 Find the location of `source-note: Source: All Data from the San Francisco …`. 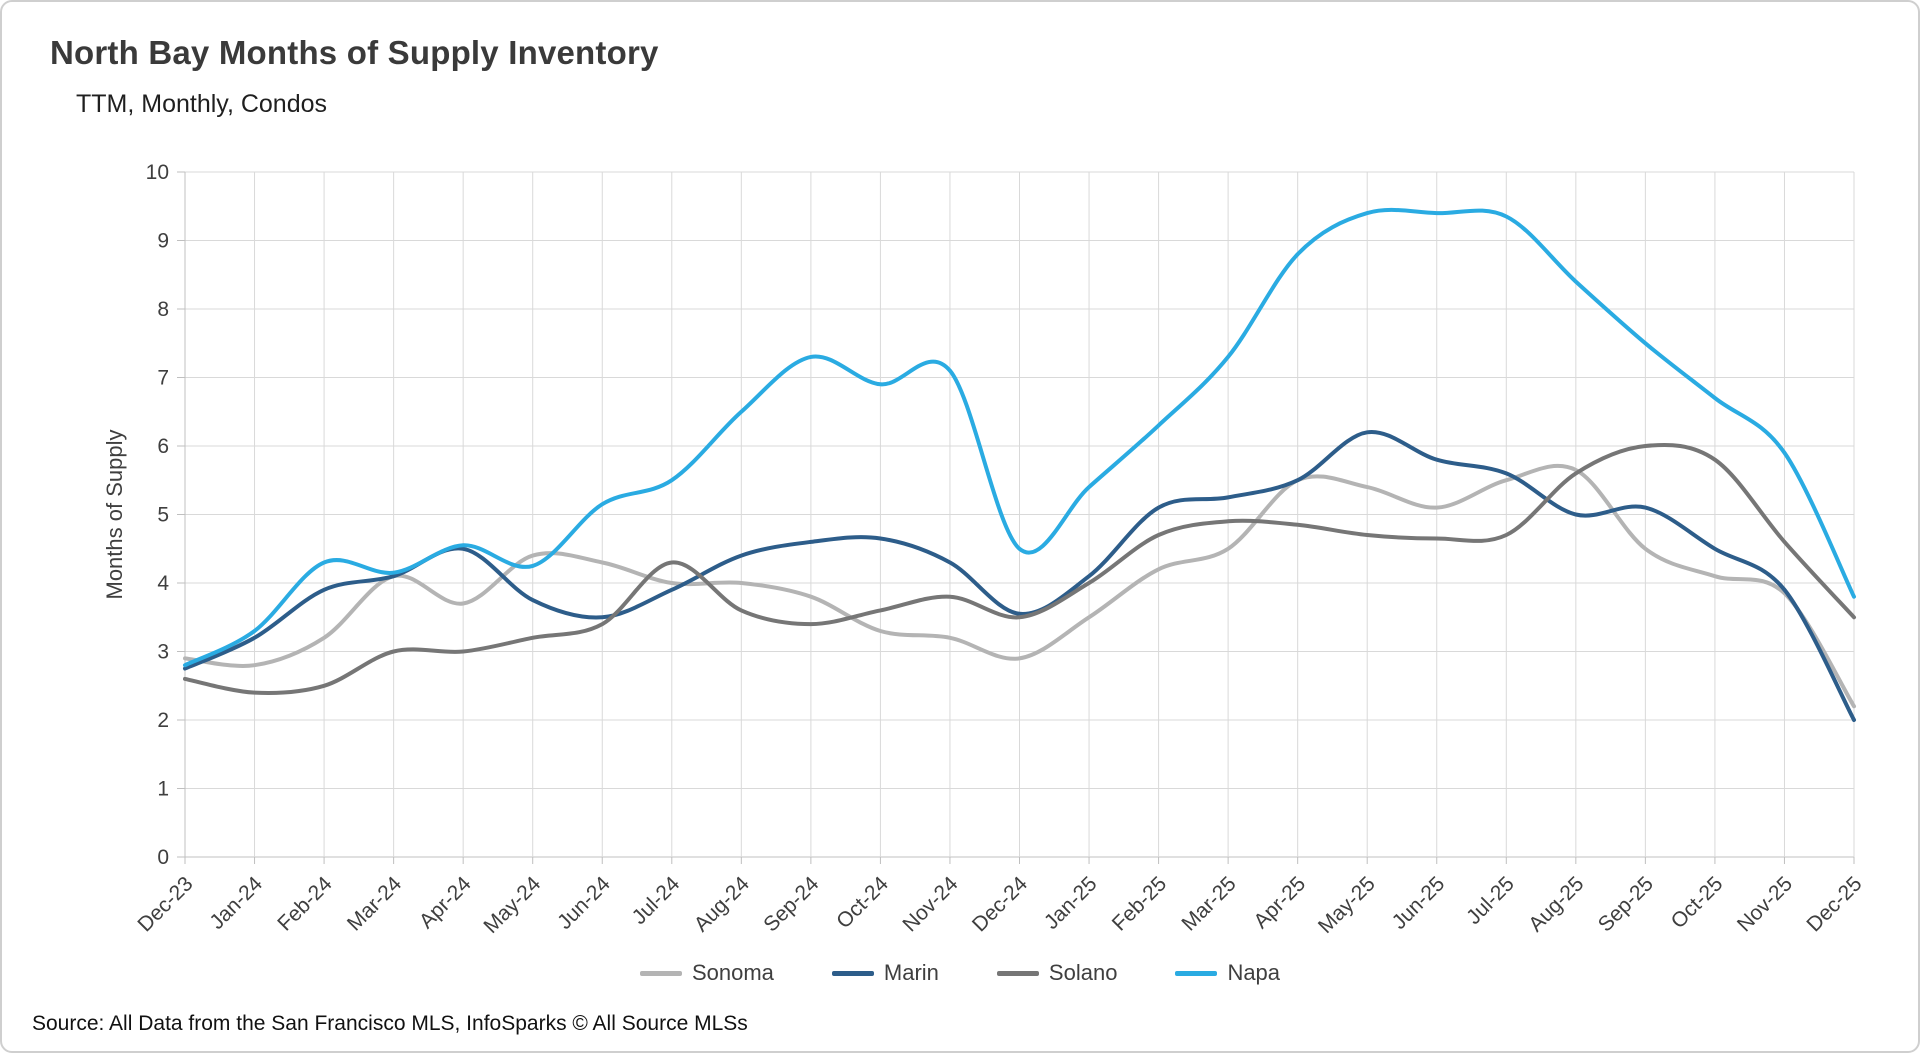

source-note: Source: All Data from the San Francisco … is located at coordinates (390, 1023).